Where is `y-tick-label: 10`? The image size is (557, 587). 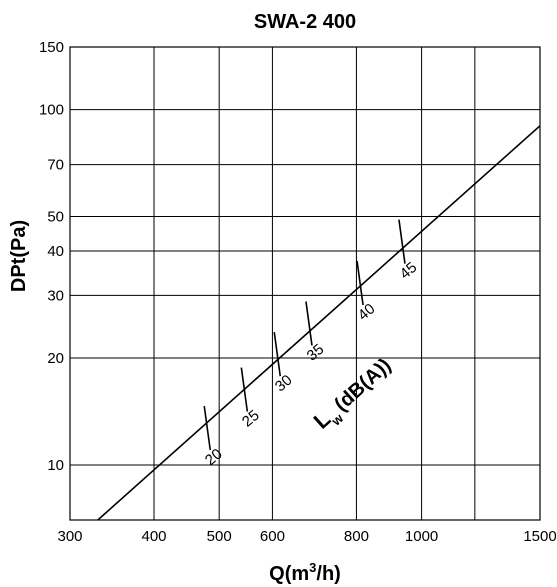
y-tick-label: 10 is located at coordinates (55, 465).